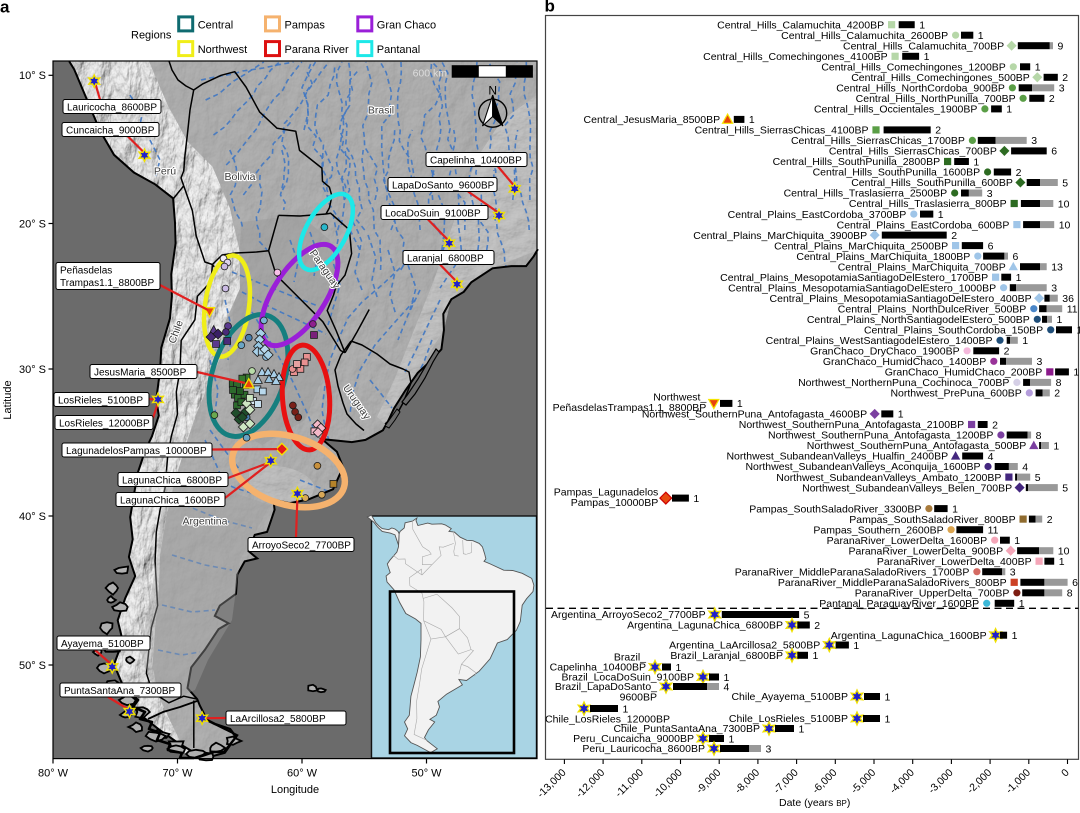 Image resolution: width=1080 pixels, height=813 pixels. Describe the element at coordinates (744, 646) in the screenshot. I see `svg-text: Argentina_LaArcillosa2_5800BP` at that location.